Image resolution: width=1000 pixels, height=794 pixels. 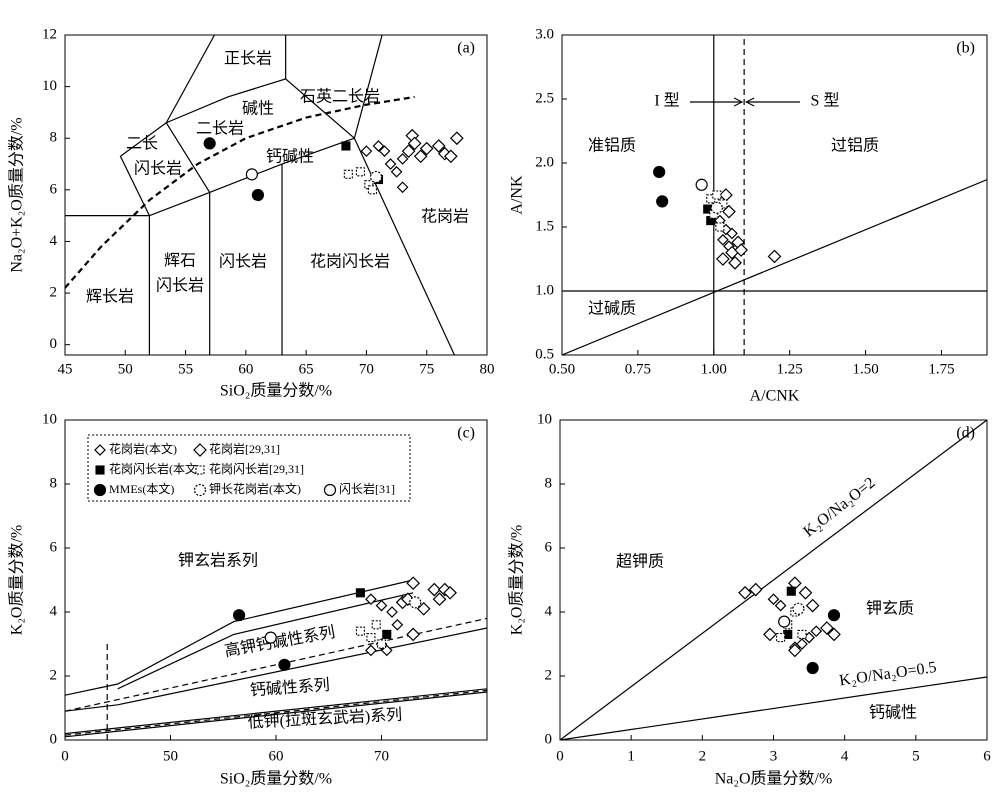 I want to click on annotation: 碱性, so click(x=258, y=109).